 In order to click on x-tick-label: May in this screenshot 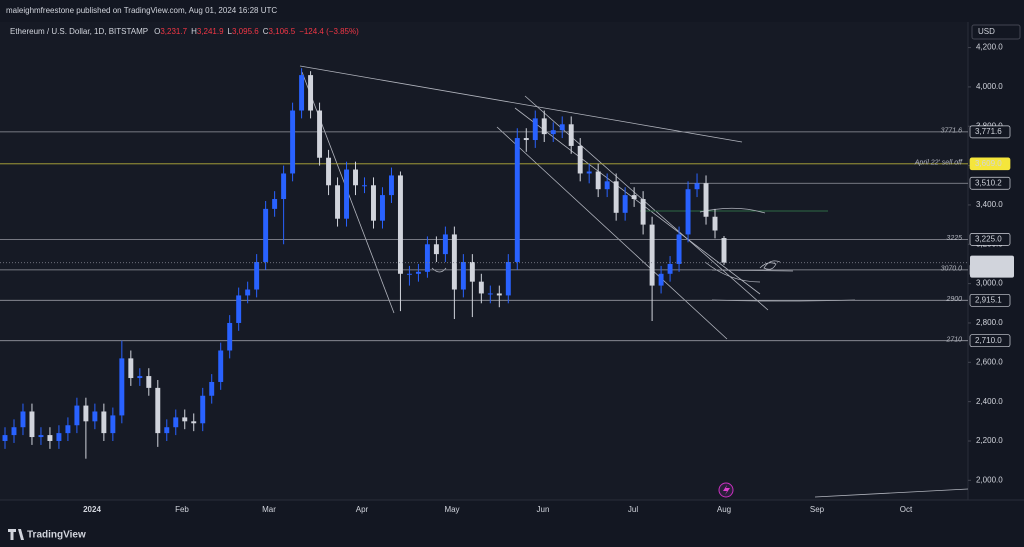, I will do `click(451, 509)`.